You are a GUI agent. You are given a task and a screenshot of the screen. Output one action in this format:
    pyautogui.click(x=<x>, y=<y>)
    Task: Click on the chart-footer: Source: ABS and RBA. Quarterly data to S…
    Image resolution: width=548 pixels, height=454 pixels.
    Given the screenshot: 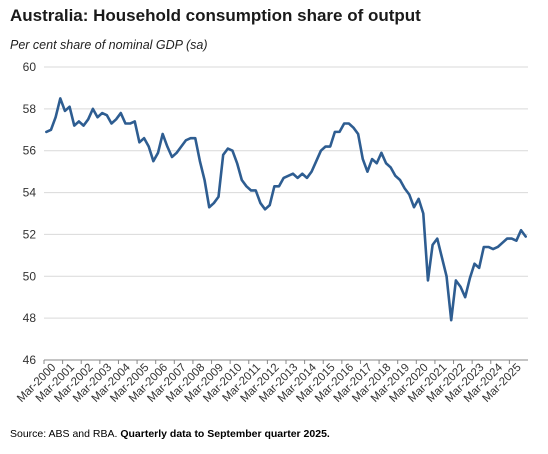 What is the action you would take?
    pyautogui.click(x=170, y=434)
    